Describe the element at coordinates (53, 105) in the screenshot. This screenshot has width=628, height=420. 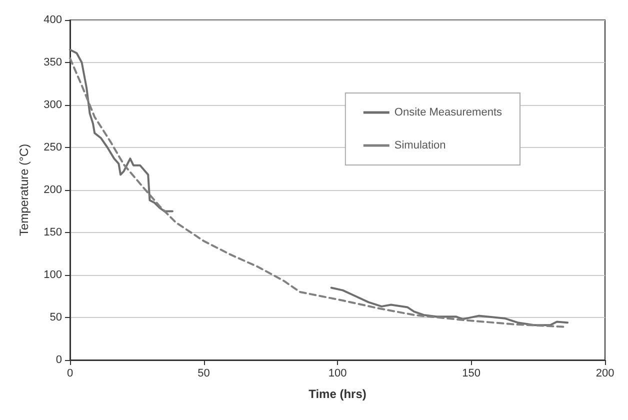
I see `y-tick-label: 300` at that location.